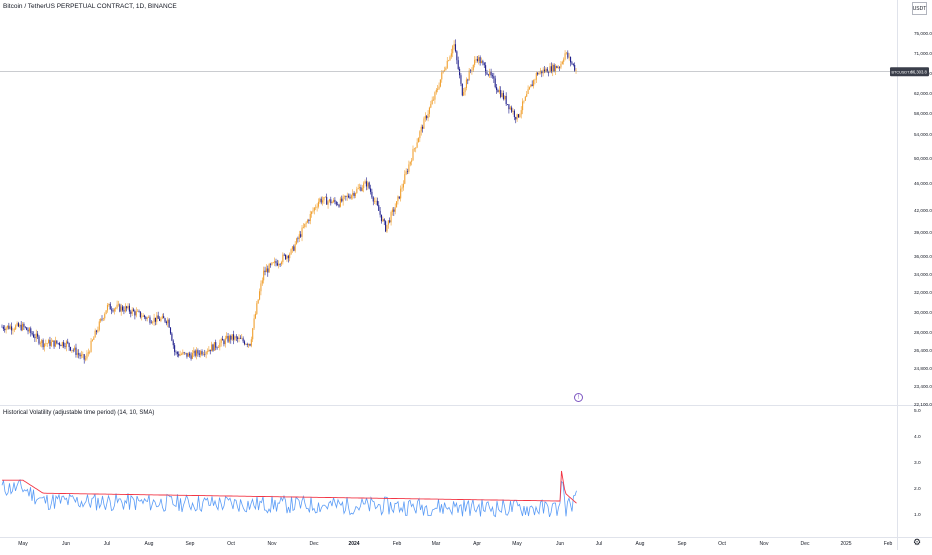 The image size is (932, 555). Describe the element at coordinates (289, 487) in the screenshot. I see `hv-ma-line` at that location.